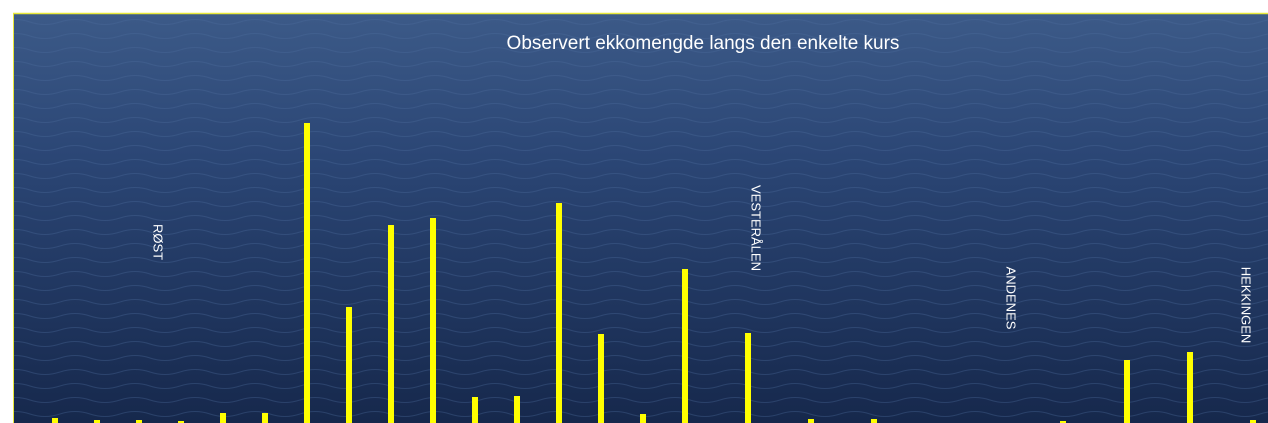 The width and height of the screenshot is (1268, 423). I want to click on region-label: VESTERÅLEN, so click(756, 228).